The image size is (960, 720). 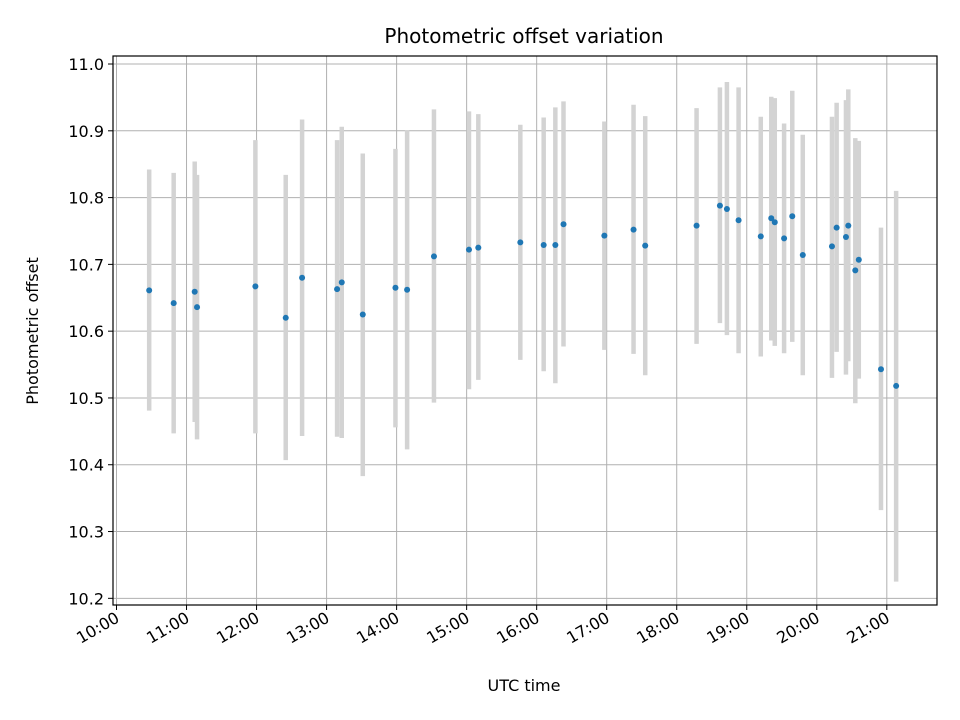 What do you see at coordinates (86, 198) in the screenshot?
I see `y-tick-label: 10.8` at bounding box center [86, 198].